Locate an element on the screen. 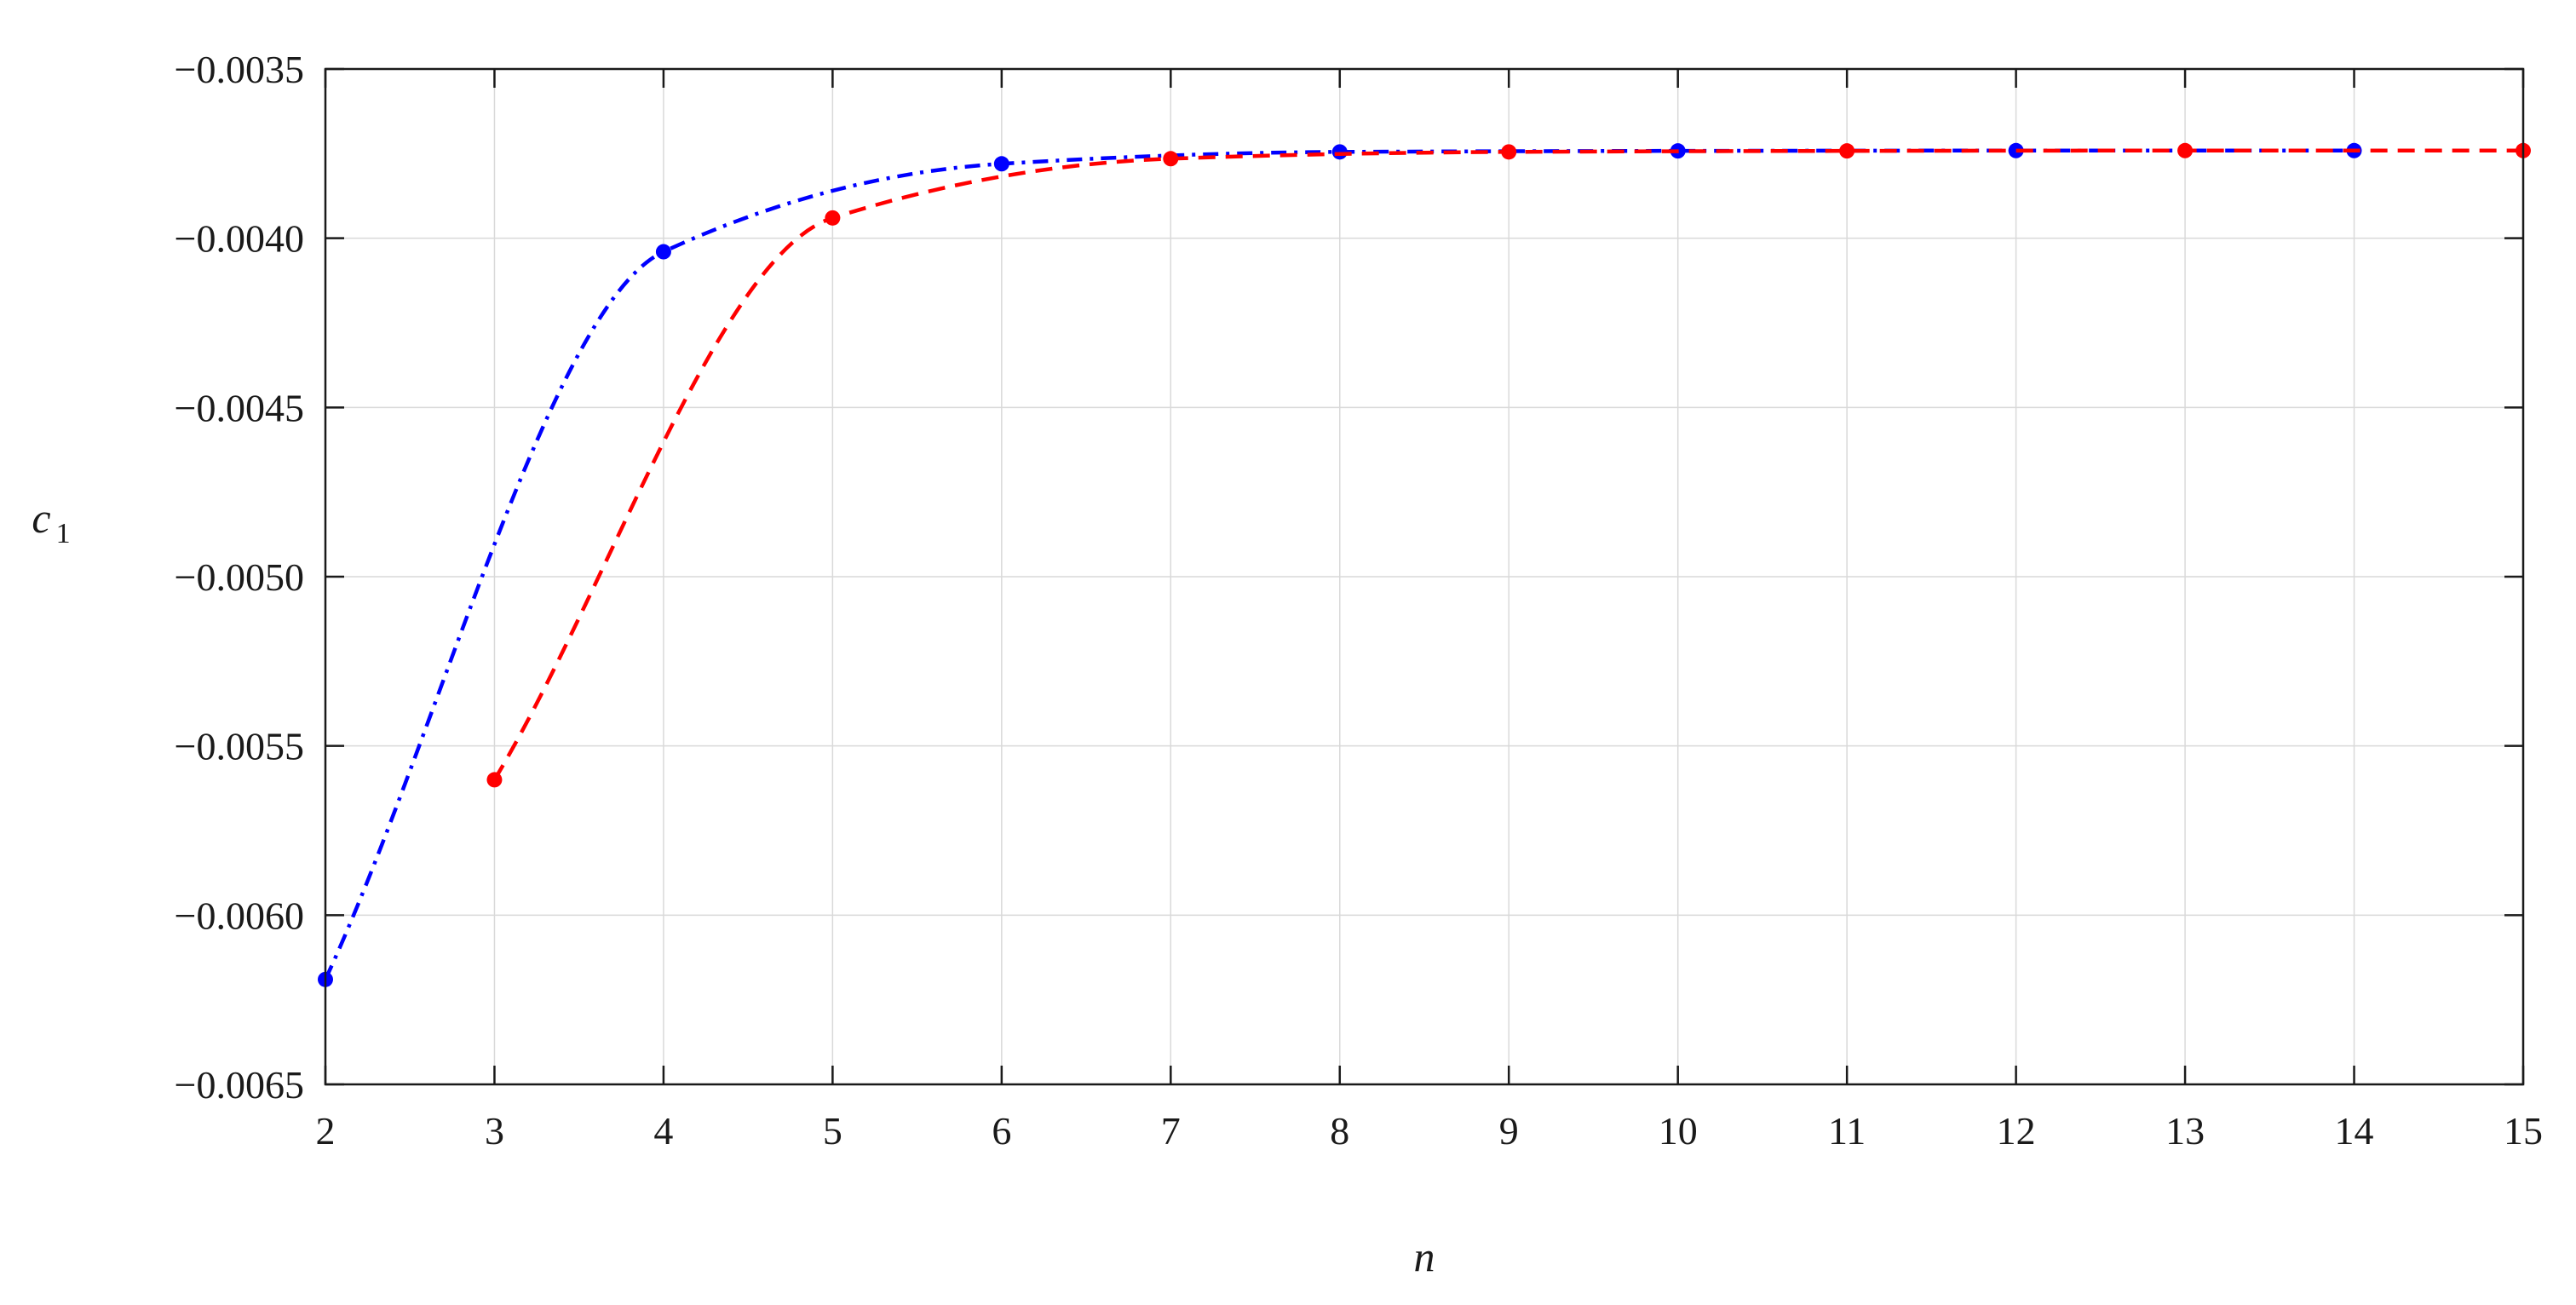 The height and width of the screenshot is (1305, 2576). x-tick-label: 4 is located at coordinates (663, 1131).